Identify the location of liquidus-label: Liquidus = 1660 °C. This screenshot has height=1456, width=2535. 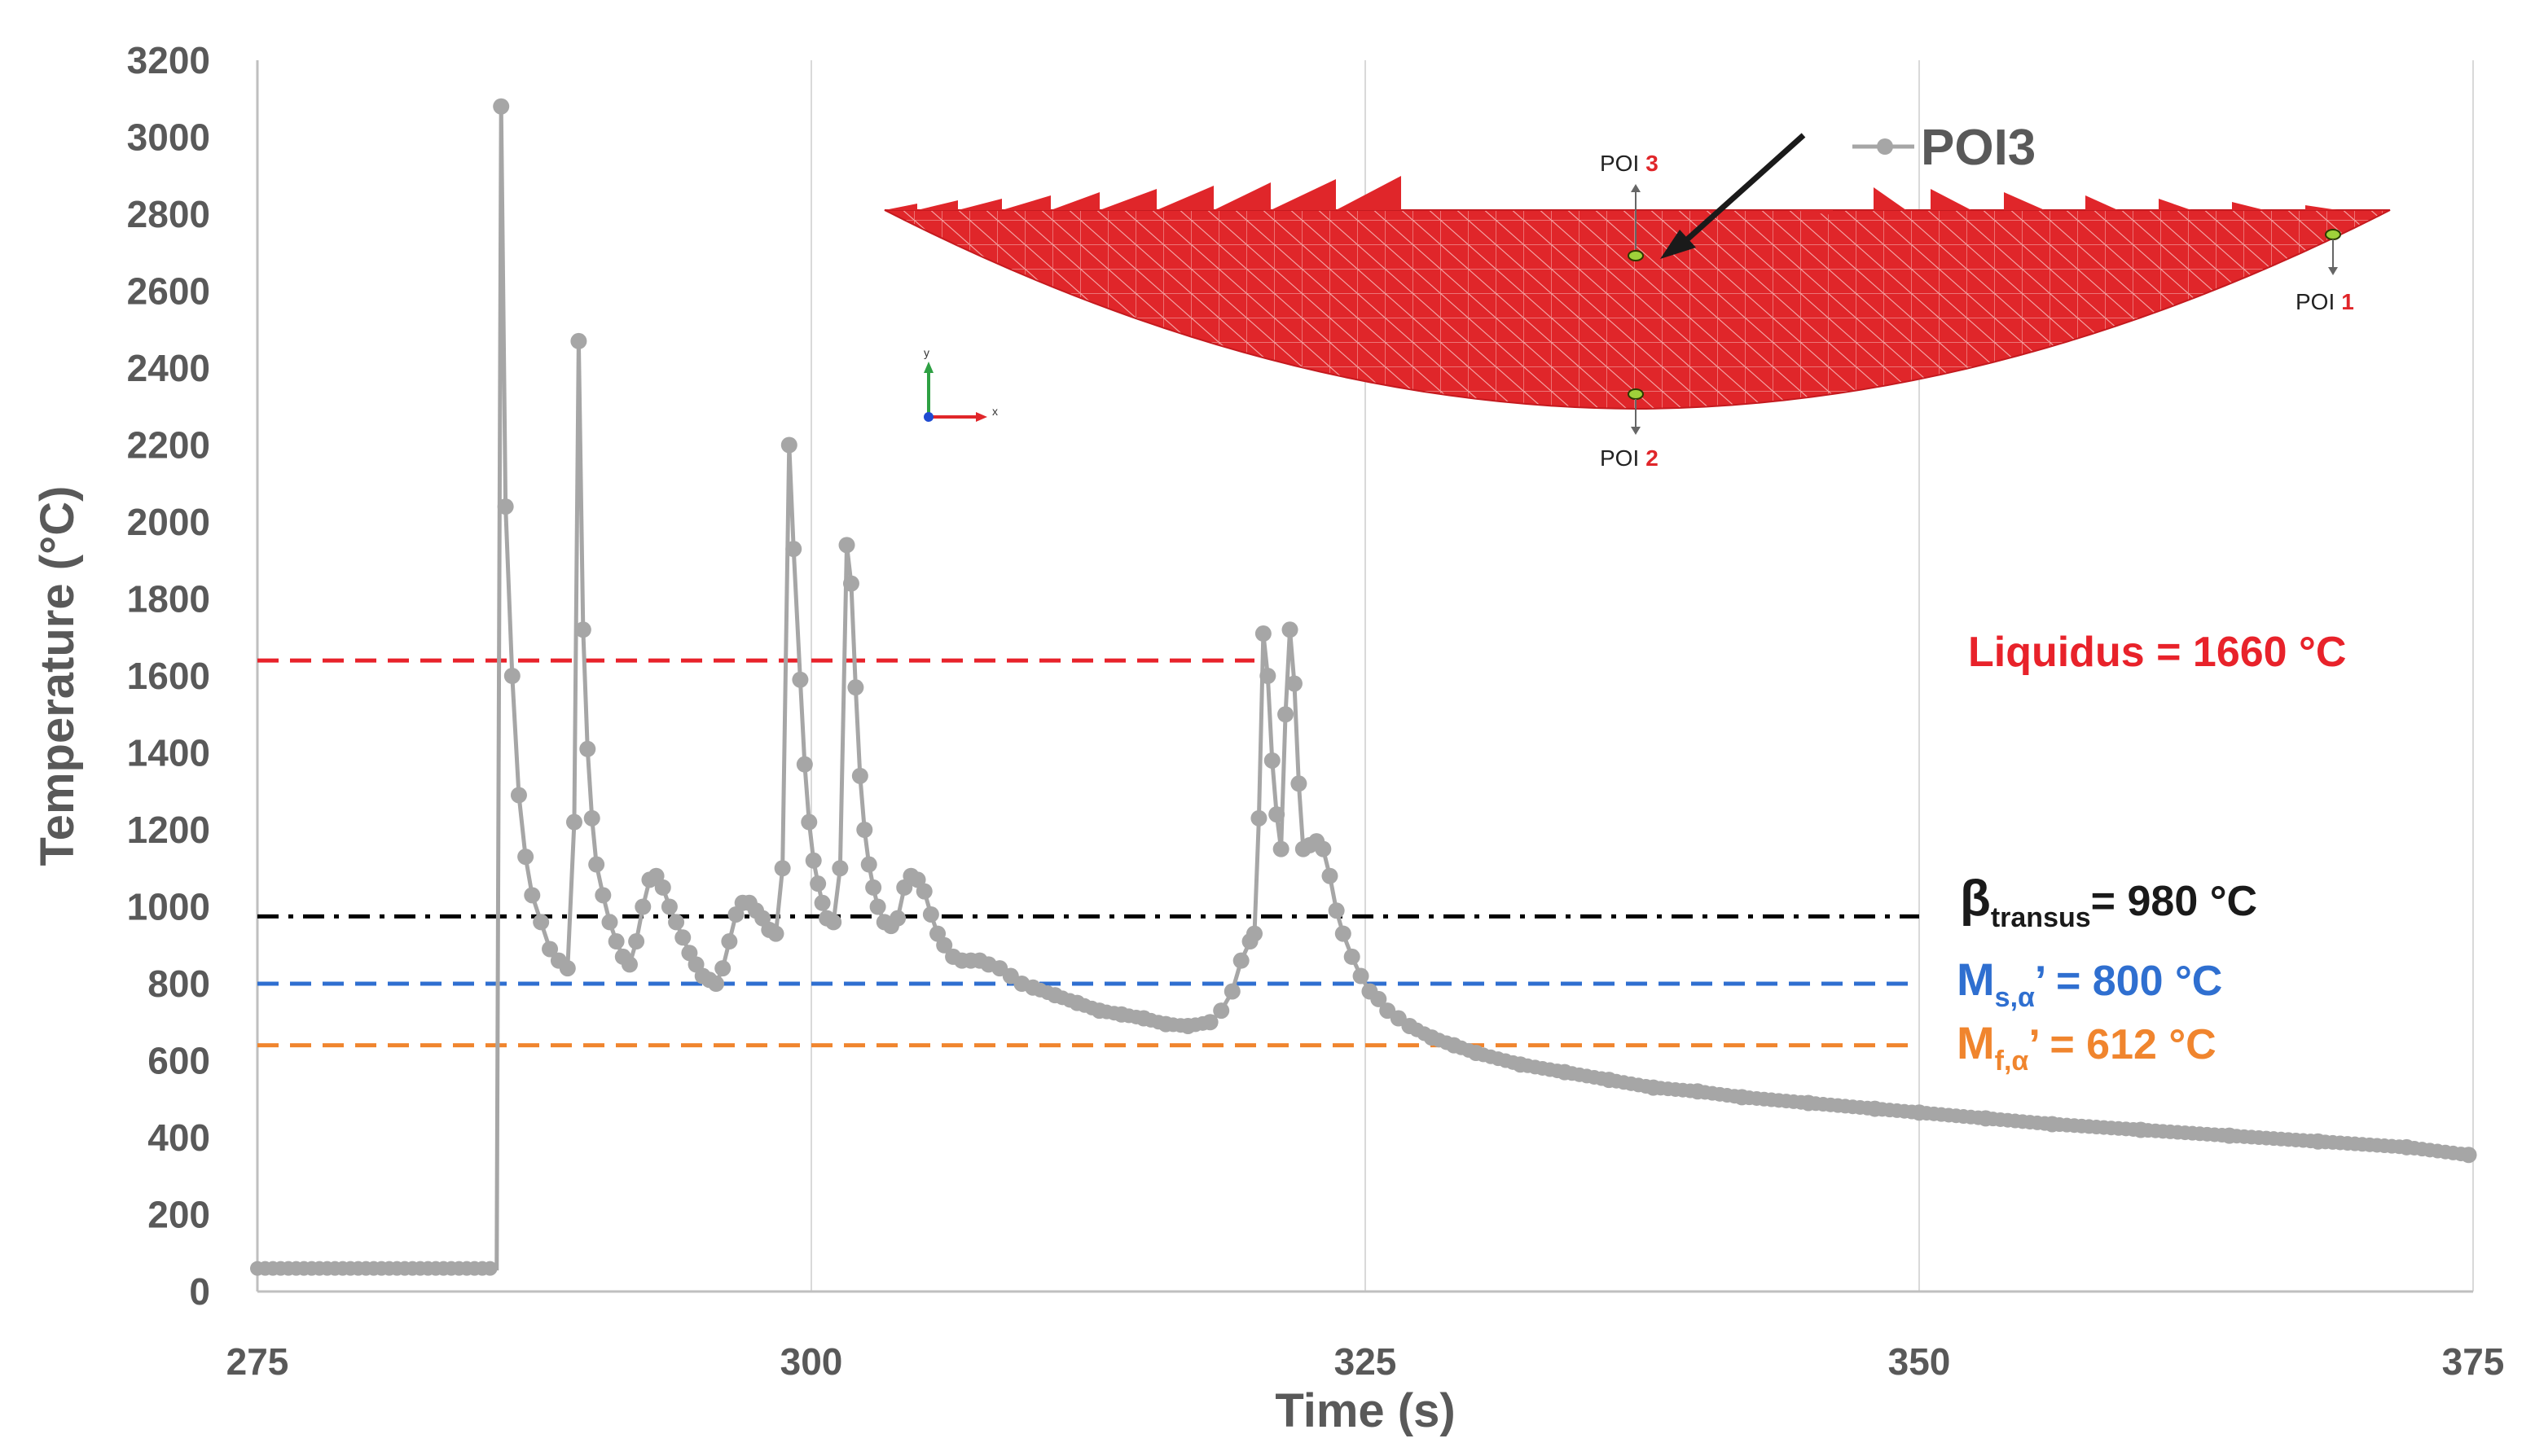
(2157, 652).